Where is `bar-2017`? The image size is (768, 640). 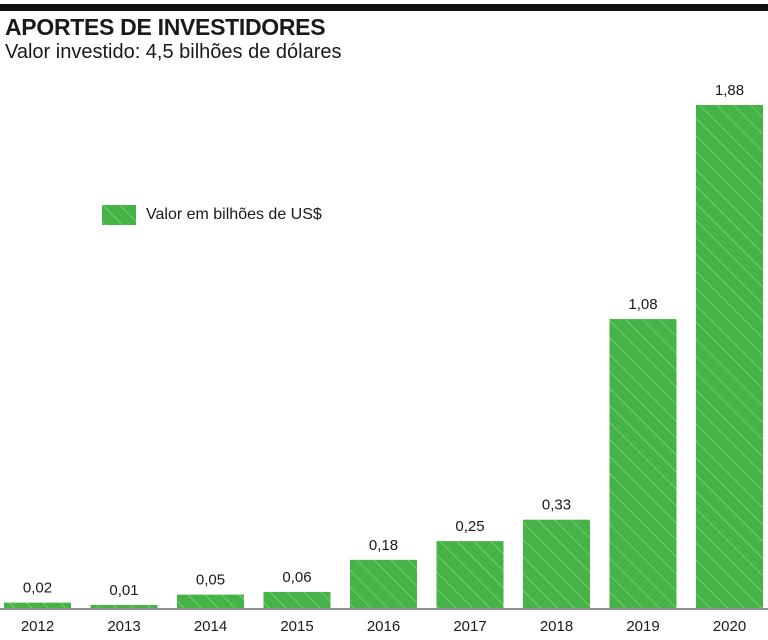
bar-2017 is located at coordinates (470, 574).